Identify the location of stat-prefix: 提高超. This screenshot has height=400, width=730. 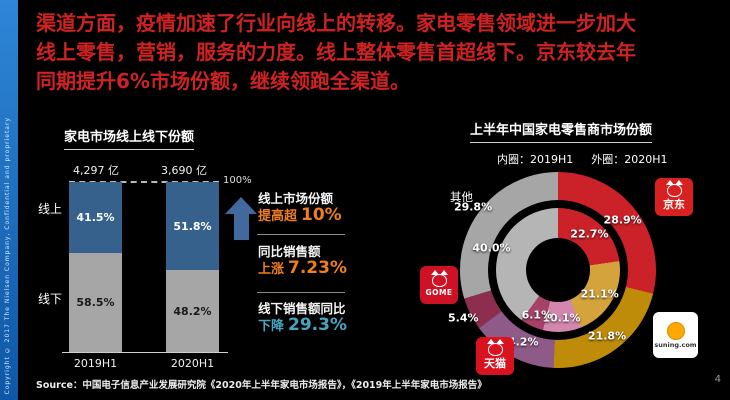
(278, 216).